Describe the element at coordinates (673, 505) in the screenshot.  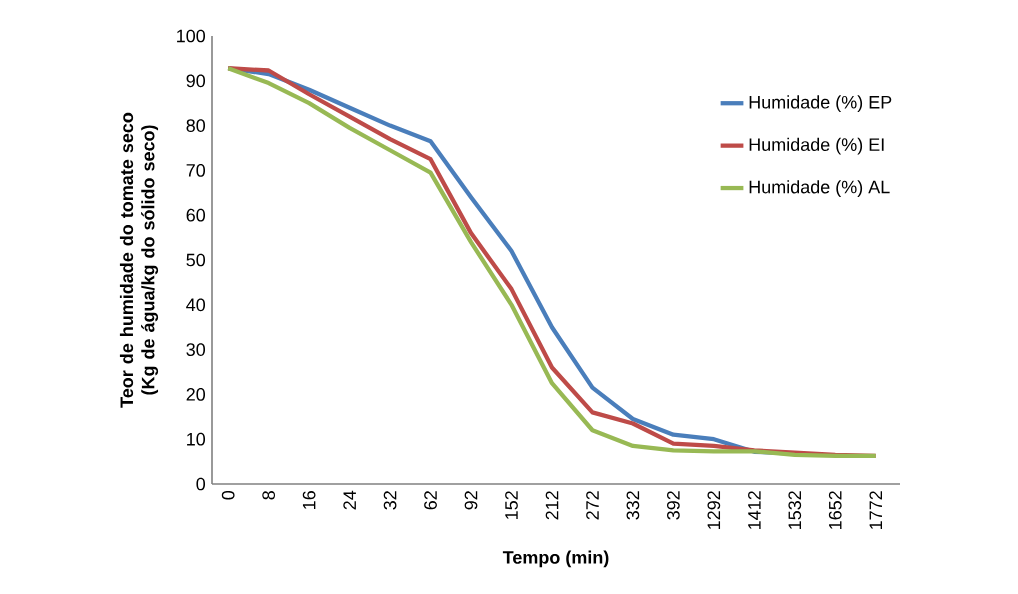
I see `x-tick-label: 392` at that location.